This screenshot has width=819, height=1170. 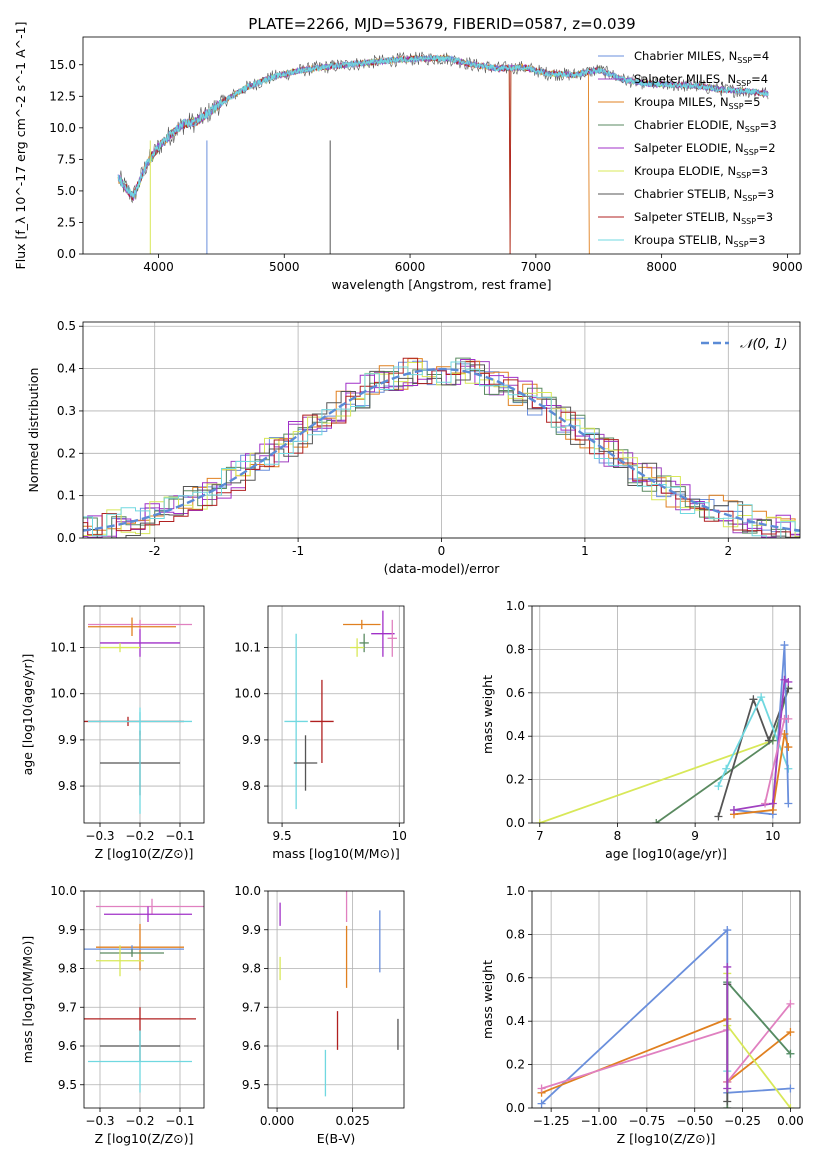 I want to click on x-tick-label: 8, so click(x=618, y=836).